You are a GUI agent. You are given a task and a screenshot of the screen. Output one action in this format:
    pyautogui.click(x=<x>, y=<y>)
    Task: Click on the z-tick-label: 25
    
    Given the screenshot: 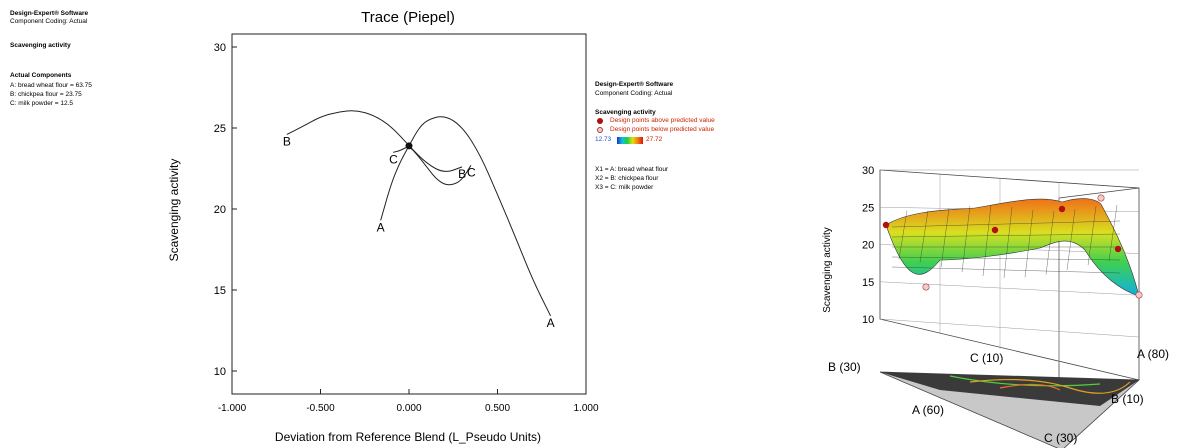 What is the action you would take?
    pyautogui.click(x=868, y=208)
    